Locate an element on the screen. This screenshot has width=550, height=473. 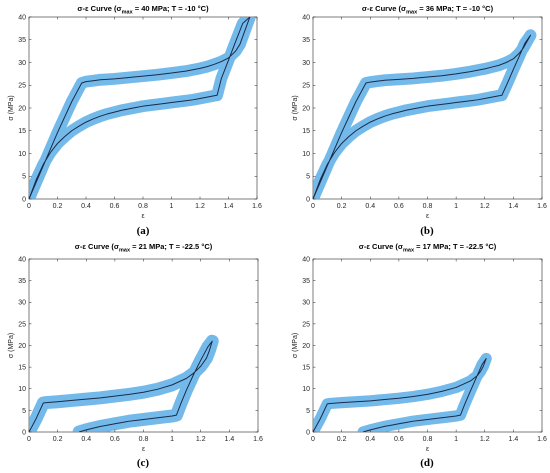
title-suffix: = 36 MPa; T = -10 °C) is located at coordinates (455, 8).